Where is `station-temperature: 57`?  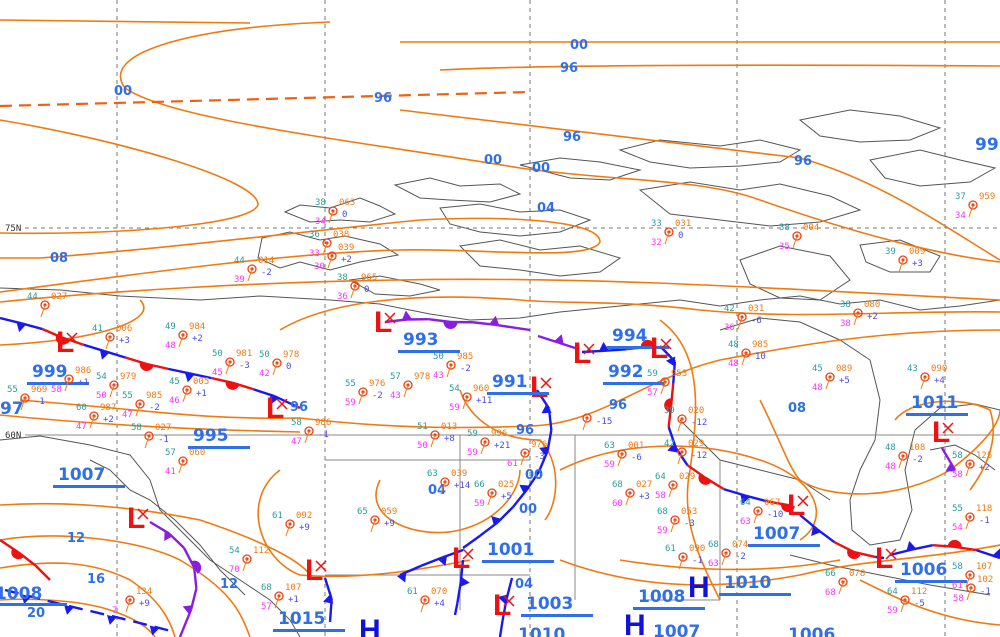 station-temperature: 57 is located at coordinates (395, 377).